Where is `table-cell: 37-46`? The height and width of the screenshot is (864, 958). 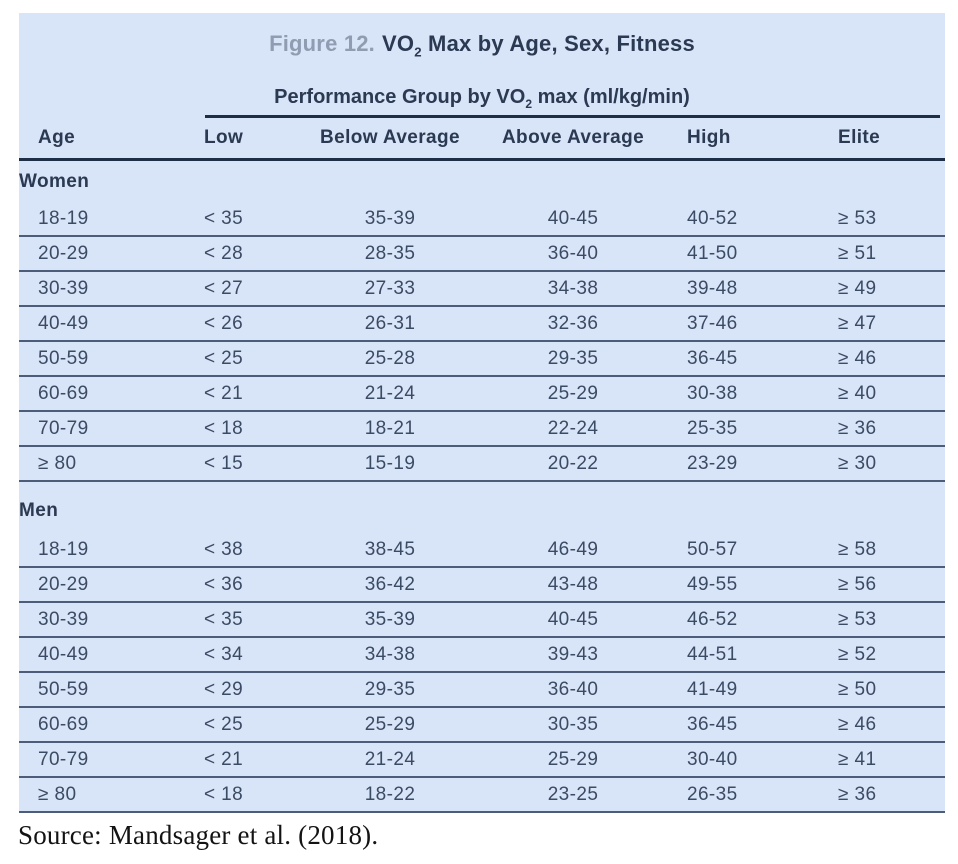 table-cell: 37-46 is located at coordinates (742, 324).